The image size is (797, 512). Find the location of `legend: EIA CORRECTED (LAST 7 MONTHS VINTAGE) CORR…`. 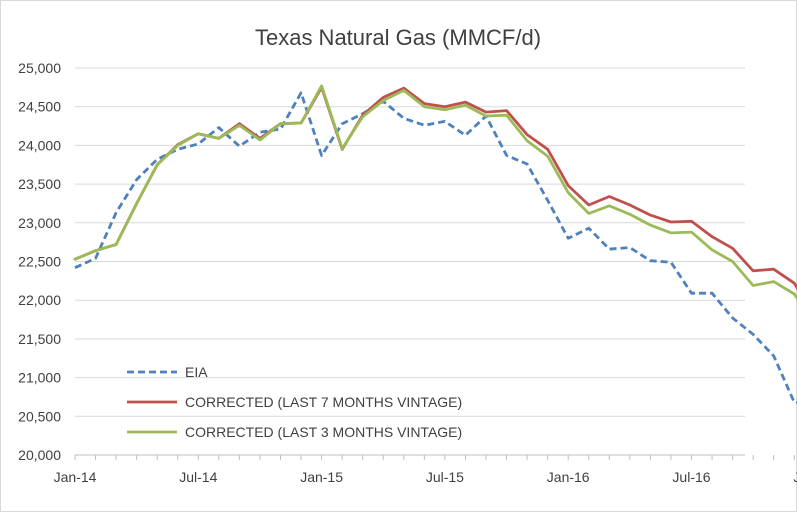

legend: EIA CORRECTED (LAST 7 MONTHS VINTAGE) CORR… is located at coordinates (294, 402).